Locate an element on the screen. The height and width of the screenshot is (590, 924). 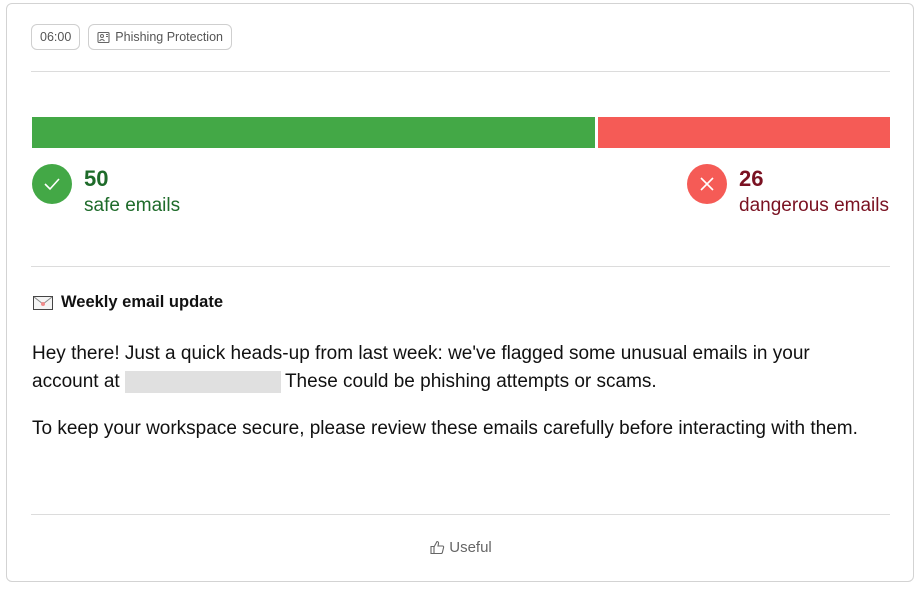
dangerous-count: 26 is located at coordinates (751, 178).